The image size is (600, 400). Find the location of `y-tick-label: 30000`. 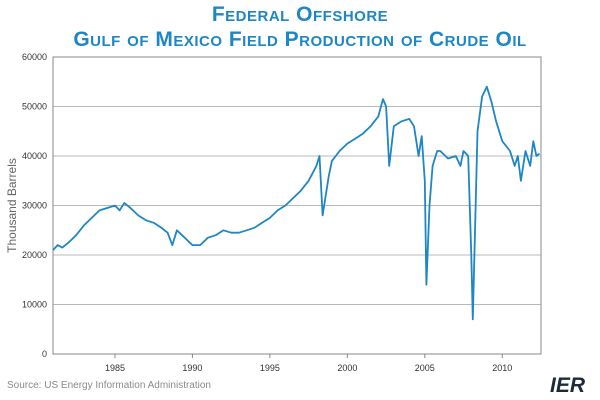

y-tick-label: 30000 is located at coordinates (34, 206).